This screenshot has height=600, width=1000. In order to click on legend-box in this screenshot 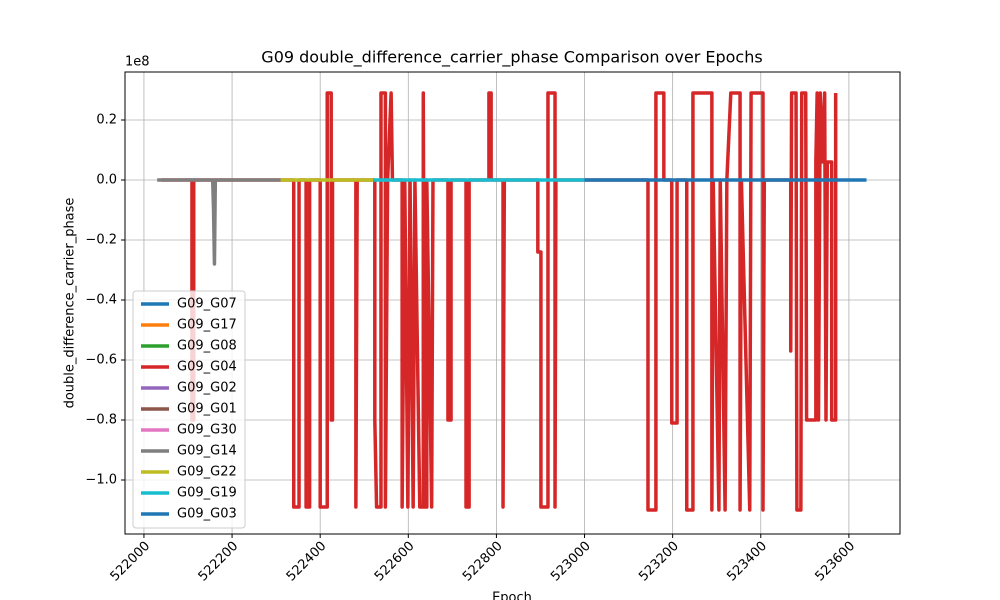, I will do `click(189, 409)`.